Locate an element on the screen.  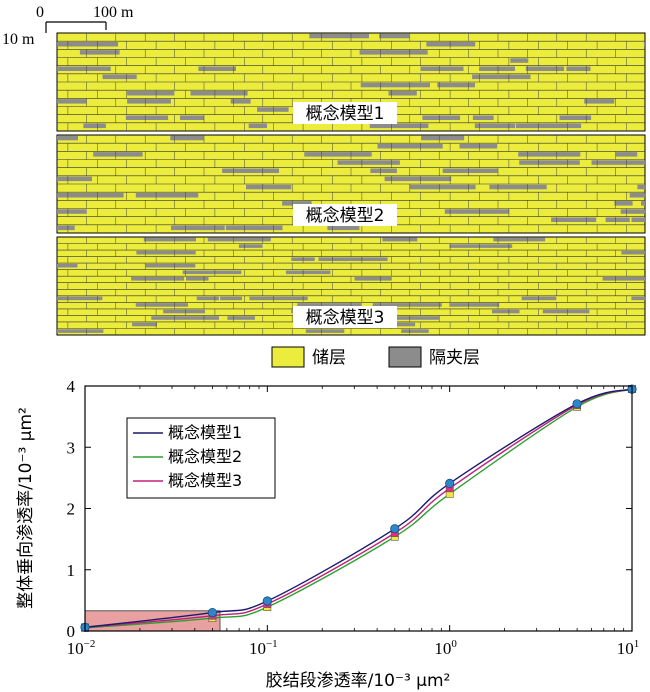
y-tick-label: 2 is located at coordinates (71, 509).